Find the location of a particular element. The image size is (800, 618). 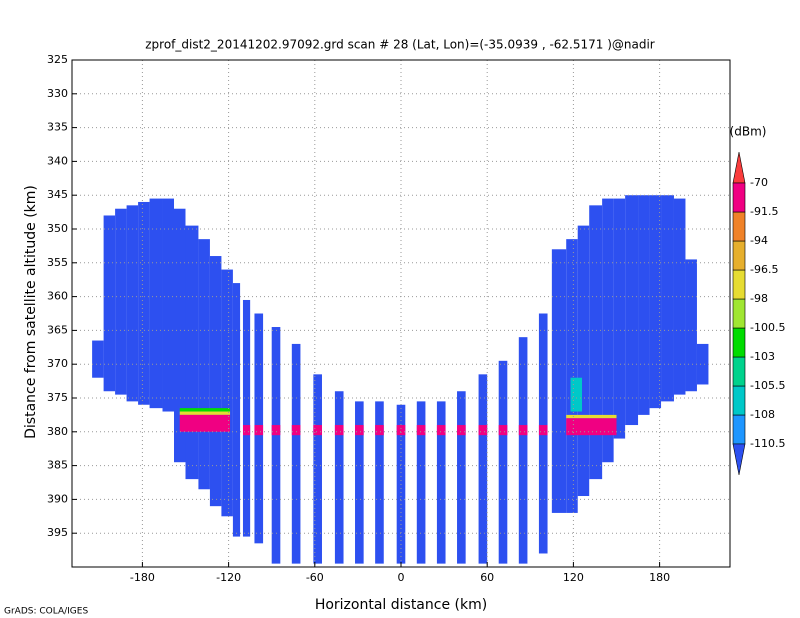

colorbar-label: -98 is located at coordinates (759, 298).